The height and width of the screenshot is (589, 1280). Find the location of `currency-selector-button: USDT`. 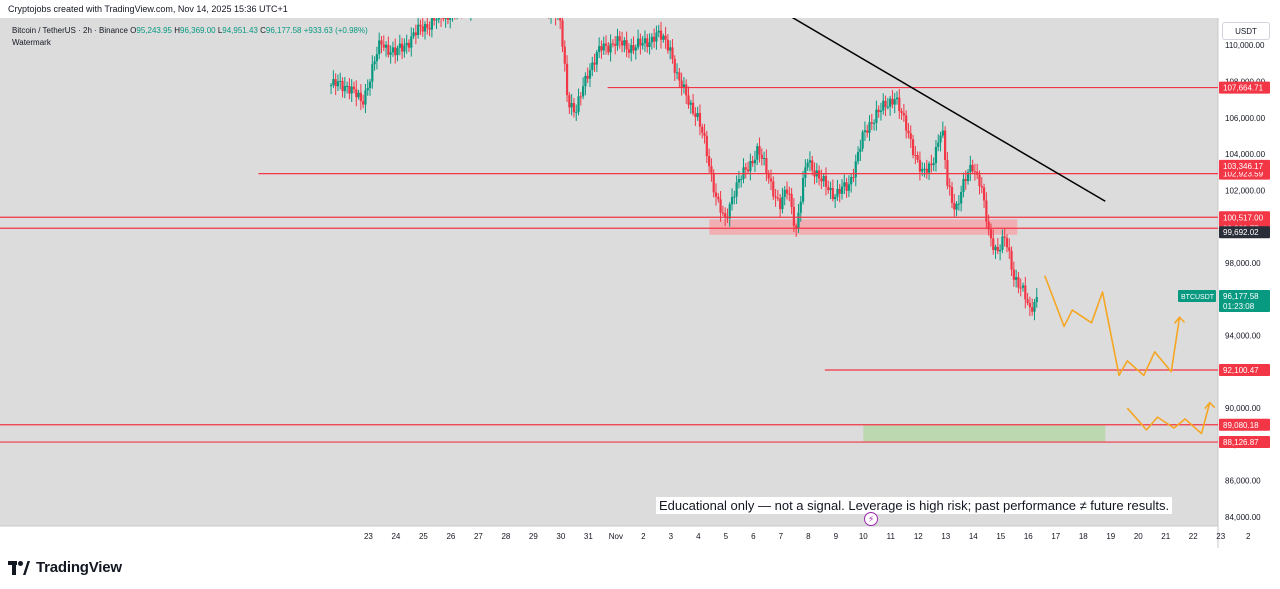

currency-selector-button: USDT is located at coordinates (1246, 31).